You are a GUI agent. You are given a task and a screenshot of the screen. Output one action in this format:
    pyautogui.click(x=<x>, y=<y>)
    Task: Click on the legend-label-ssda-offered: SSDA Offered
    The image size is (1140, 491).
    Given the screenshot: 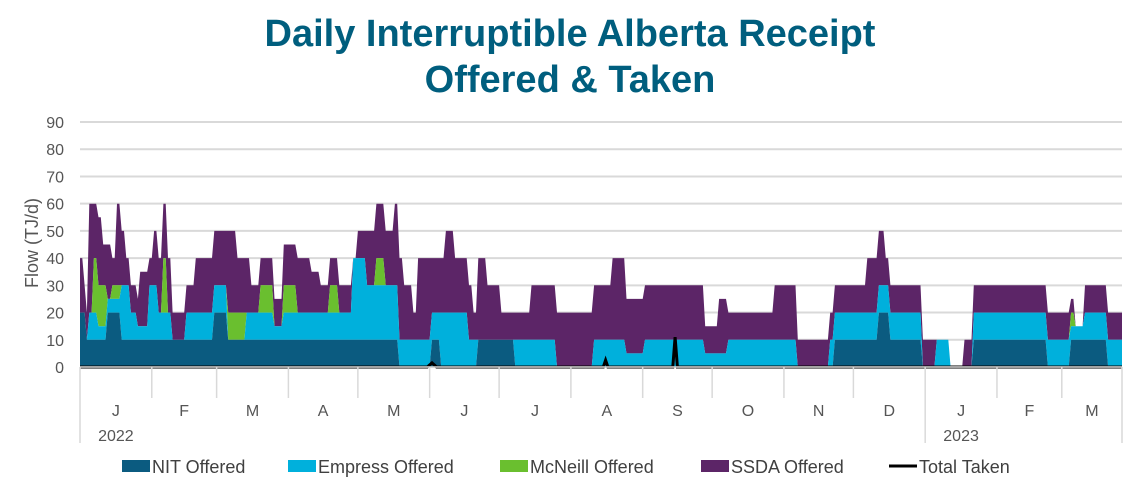 What is the action you would take?
    pyautogui.click(x=787, y=467)
    